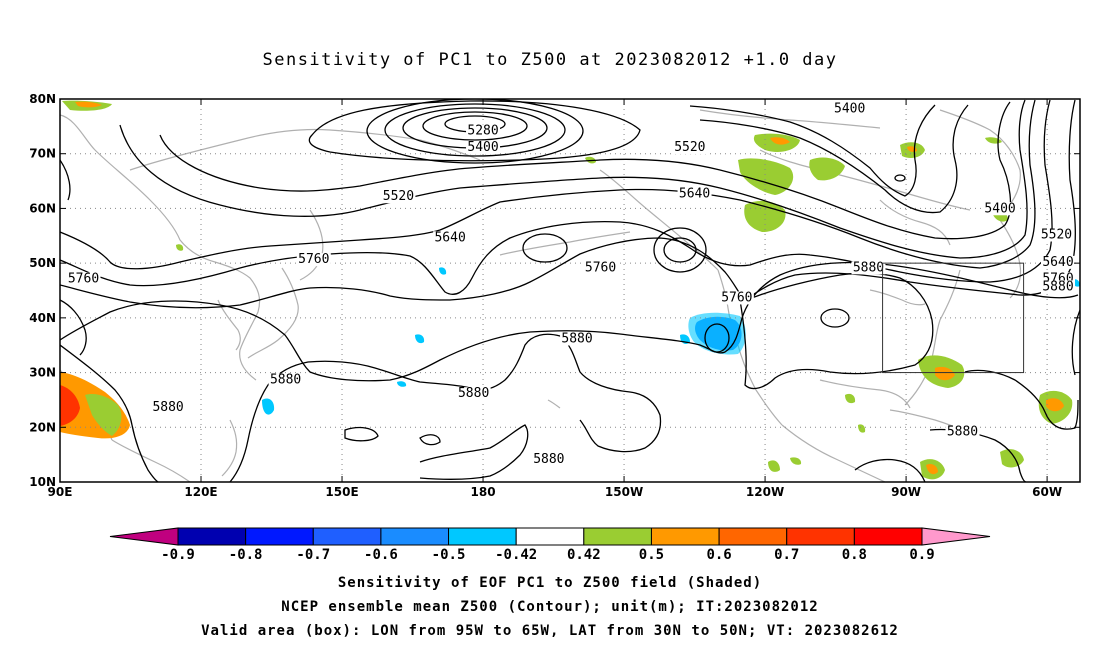  What do you see at coordinates (850, 398) in the screenshot?
I see `shade-green-atl-small` at bounding box center [850, 398].